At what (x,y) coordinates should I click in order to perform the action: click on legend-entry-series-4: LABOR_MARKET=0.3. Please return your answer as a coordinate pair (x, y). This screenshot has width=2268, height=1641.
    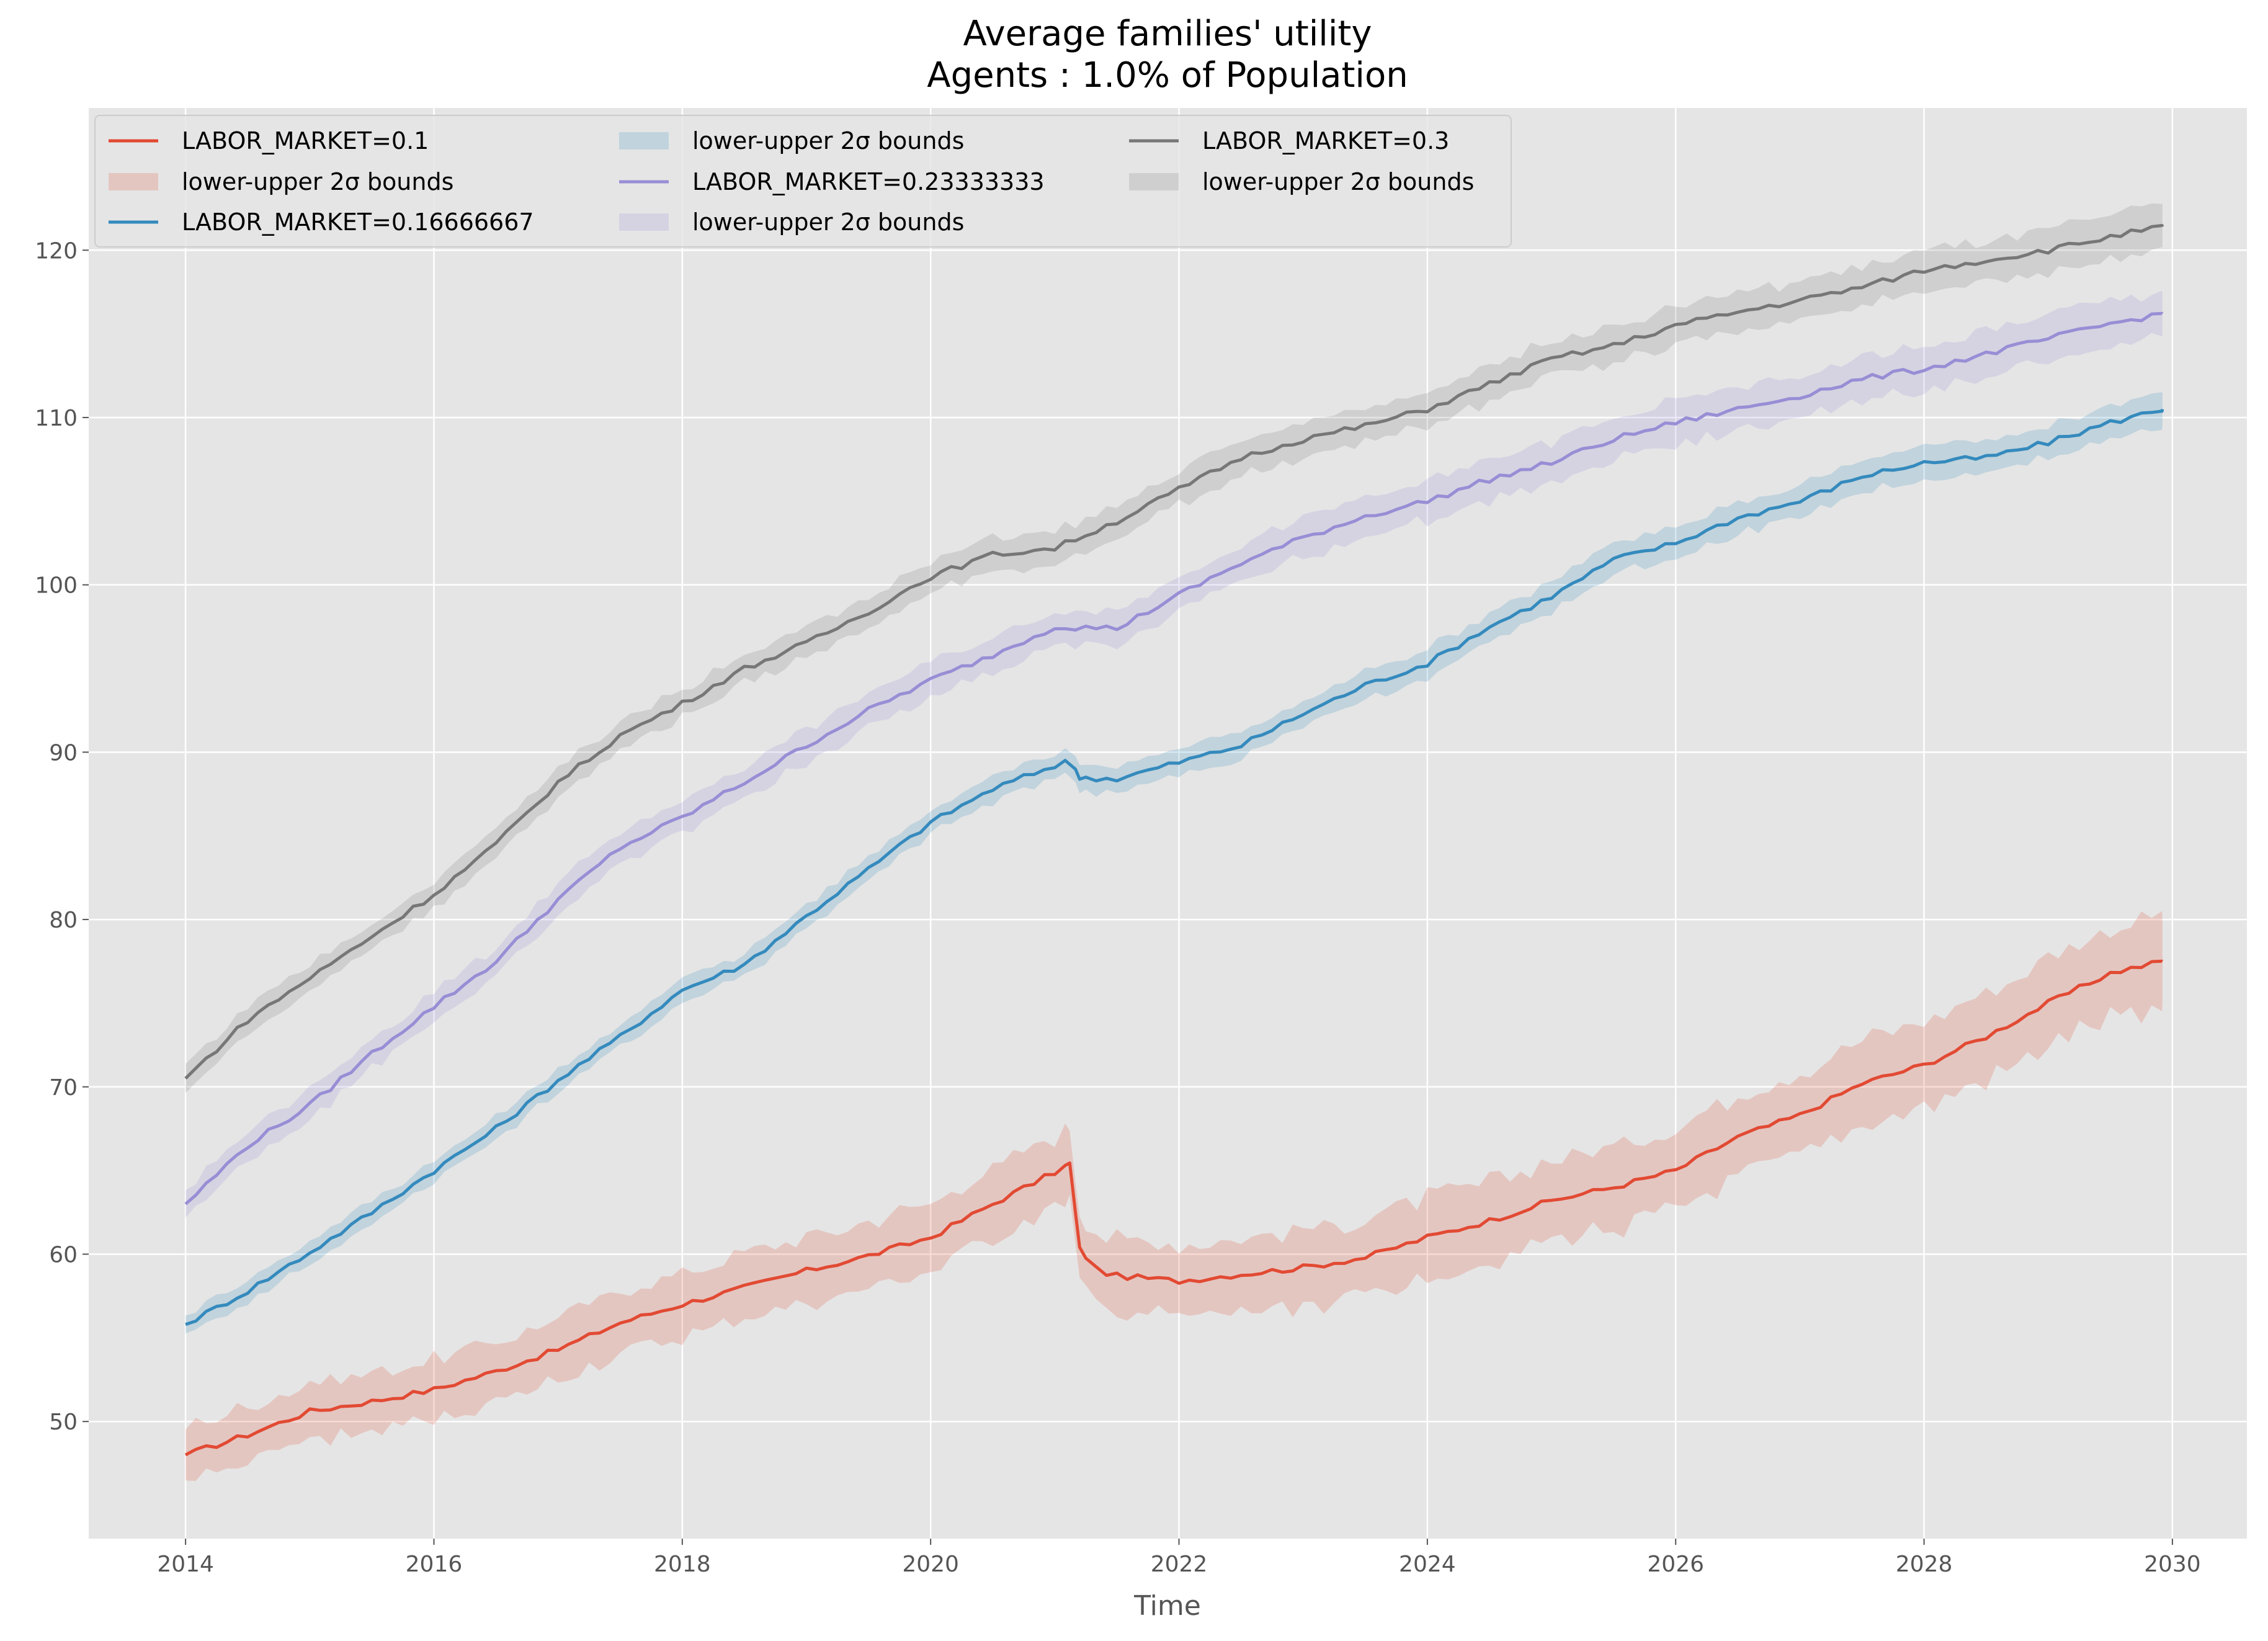
    Looking at the image, I should click on (1289, 140).